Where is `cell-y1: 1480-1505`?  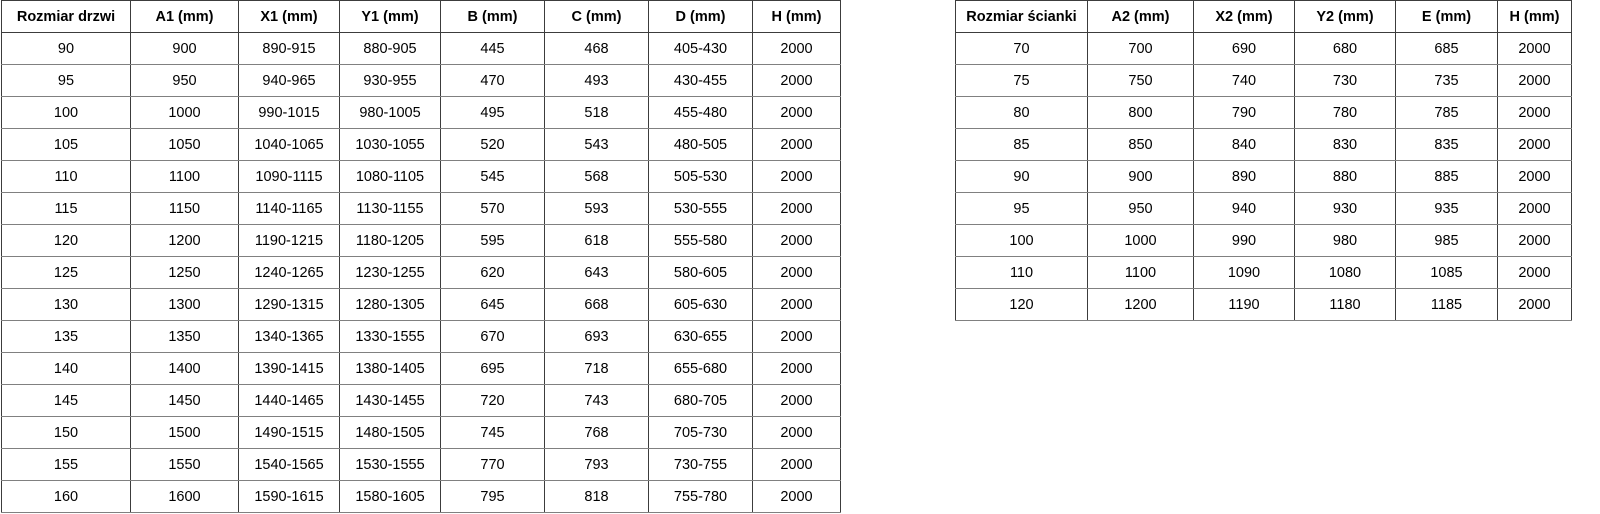
cell-y1: 1480-1505 is located at coordinates (390, 432).